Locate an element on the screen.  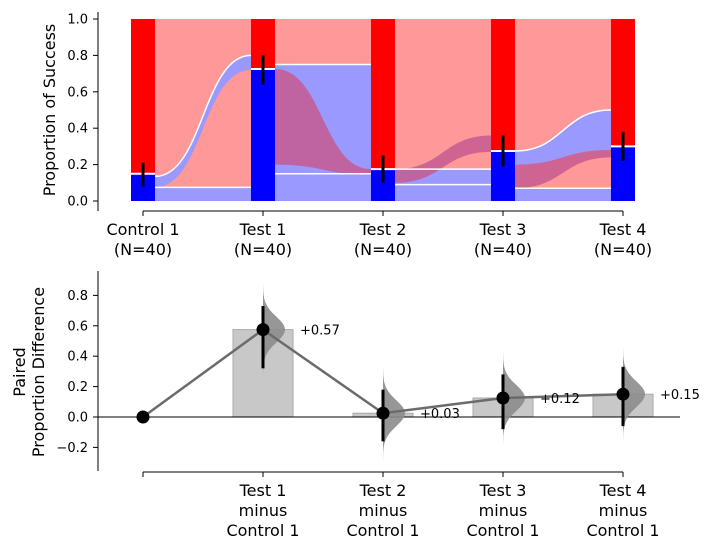
difference-label-3: +0.12 is located at coordinates (560, 399).